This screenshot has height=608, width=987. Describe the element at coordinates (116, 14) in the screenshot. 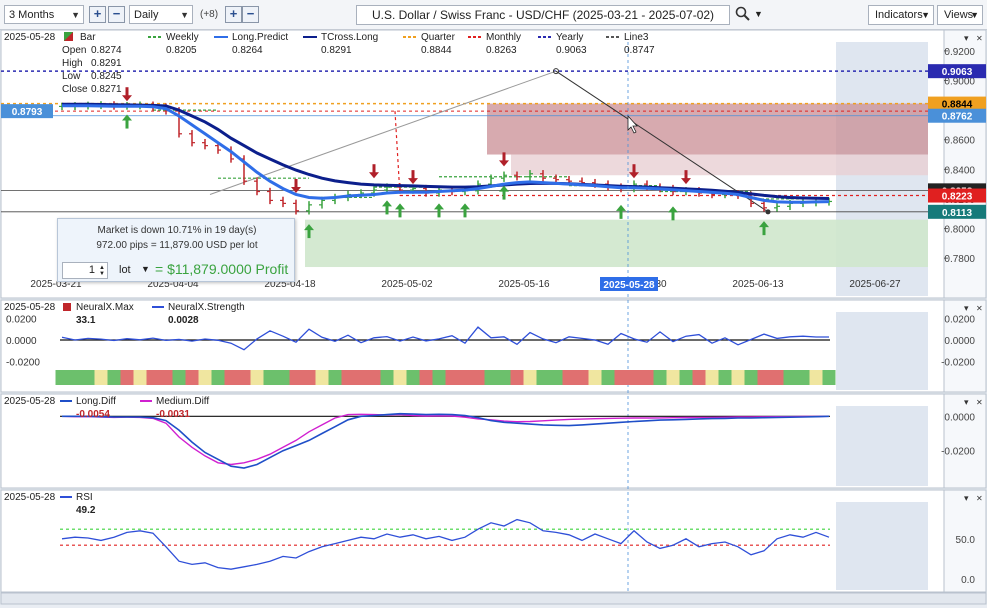

I see `zoom-out-button: −` at that location.